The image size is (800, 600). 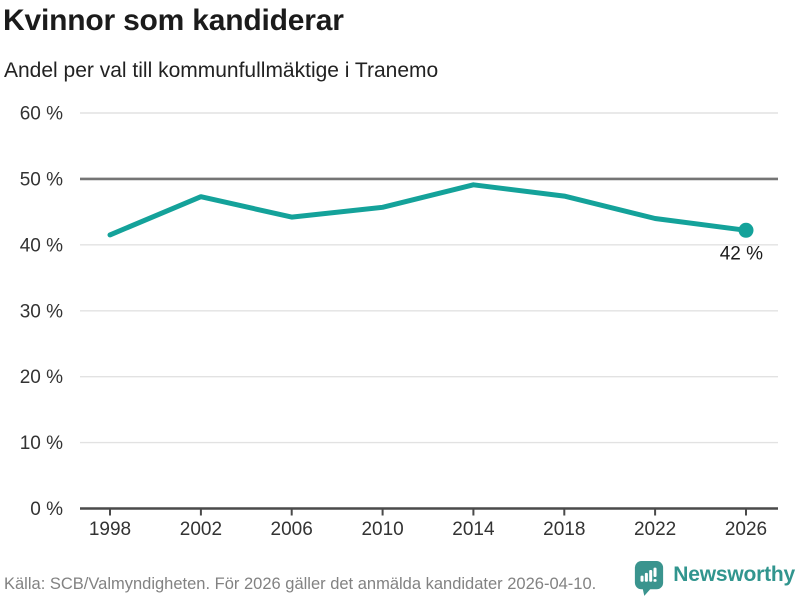 I want to click on x-tick-label: 2014, so click(x=473, y=529).